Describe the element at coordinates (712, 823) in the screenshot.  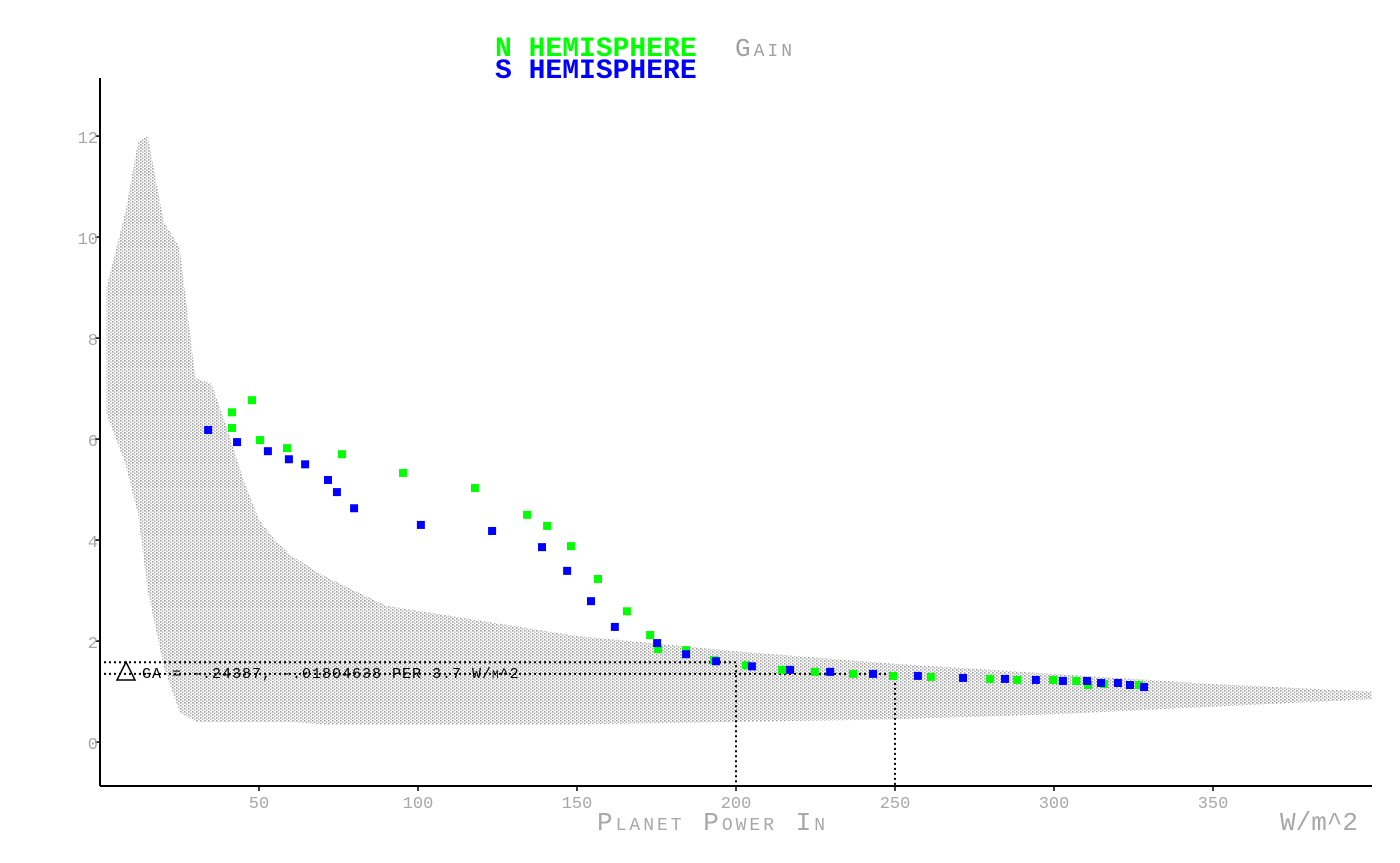
I see `x-axis-label: Planet Power In` at that location.